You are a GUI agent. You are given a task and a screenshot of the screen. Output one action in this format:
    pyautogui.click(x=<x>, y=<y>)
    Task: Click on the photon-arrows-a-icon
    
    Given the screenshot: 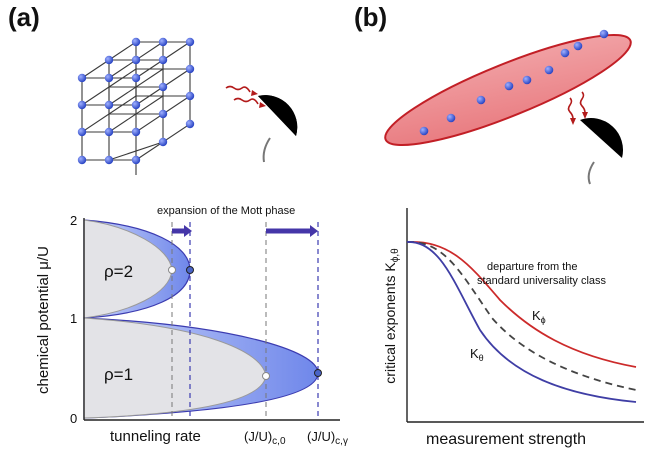 What is the action you would take?
    pyautogui.click(x=245, y=96)
    